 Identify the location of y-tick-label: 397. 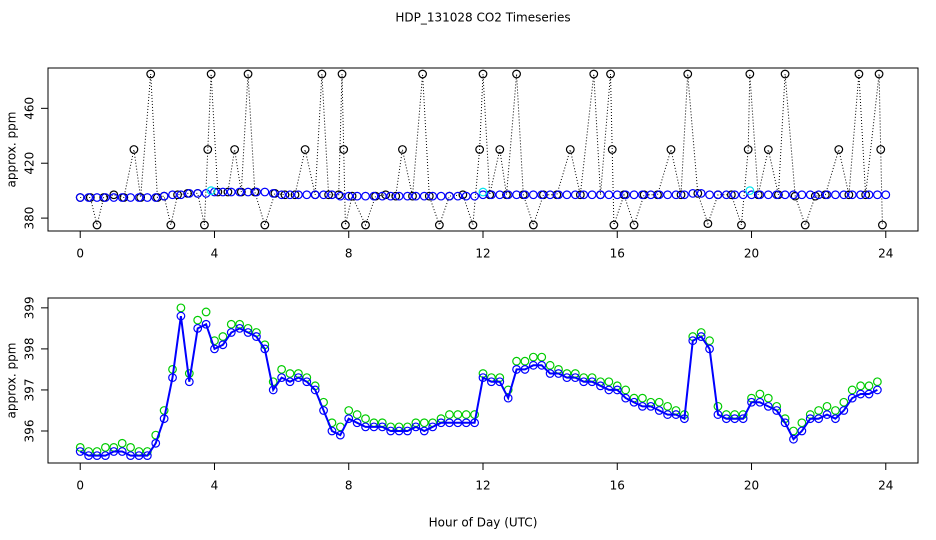
(30, 389).